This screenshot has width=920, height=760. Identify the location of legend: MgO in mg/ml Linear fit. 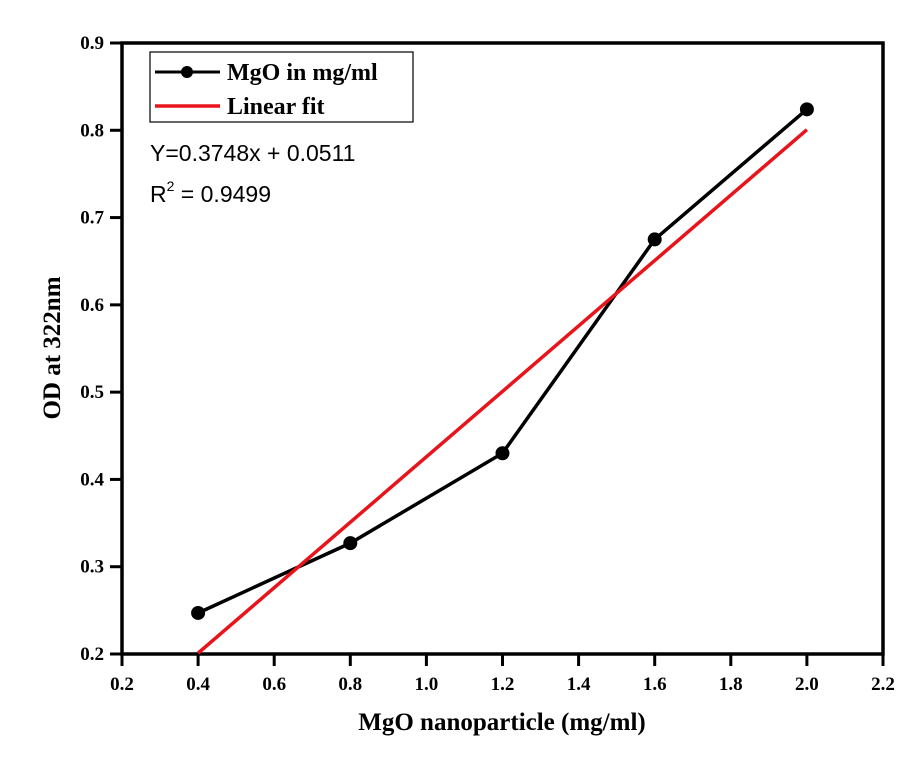
(281, 87).